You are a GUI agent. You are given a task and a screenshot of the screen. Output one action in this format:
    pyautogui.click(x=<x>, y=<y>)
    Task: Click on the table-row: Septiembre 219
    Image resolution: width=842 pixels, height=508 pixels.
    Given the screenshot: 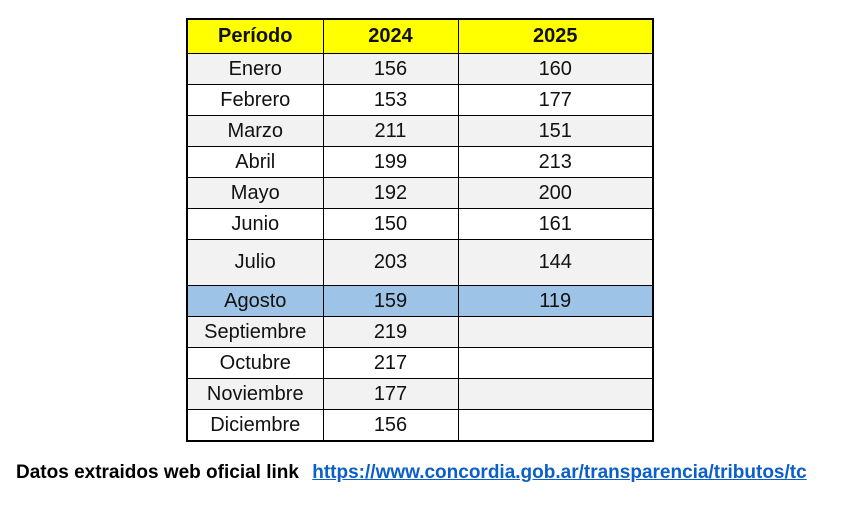 What is the action you would take?
    pyautogui.click(x=420, y=332)
    